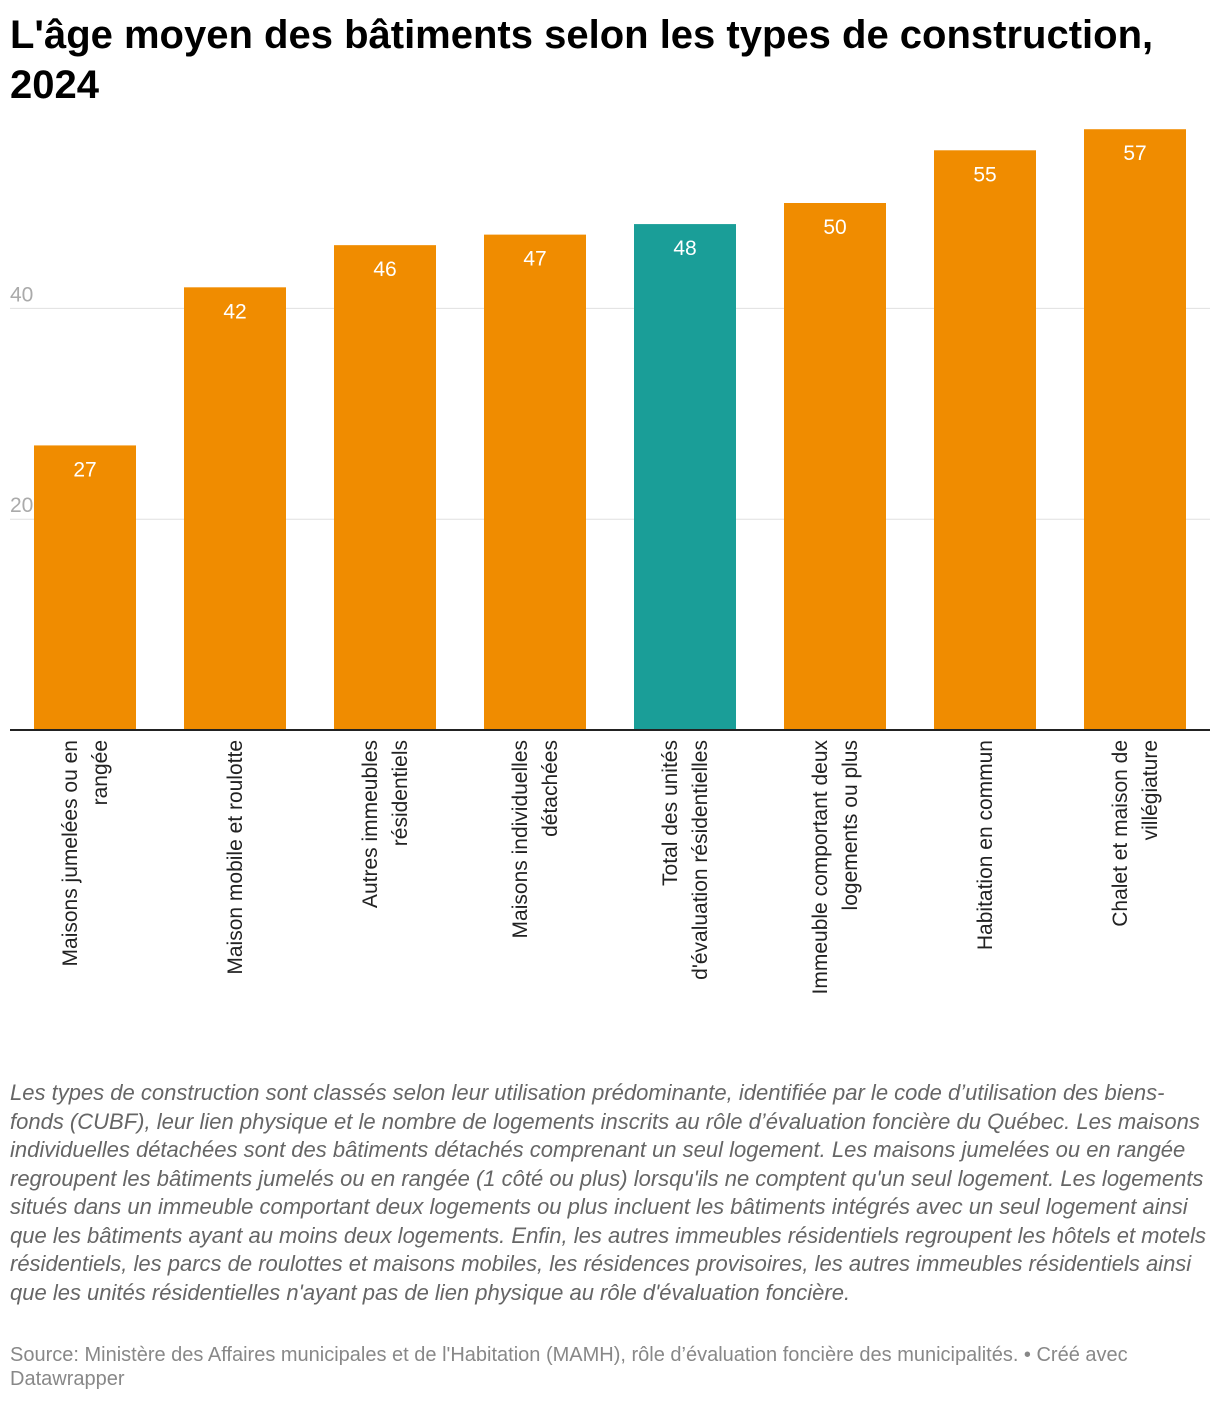 This screenshot has height=1406, width=1220. What do you see at coordinates (684, 248) in the screenshot?
I see `bar-value-label: 48` at bounding box center [684, 248].